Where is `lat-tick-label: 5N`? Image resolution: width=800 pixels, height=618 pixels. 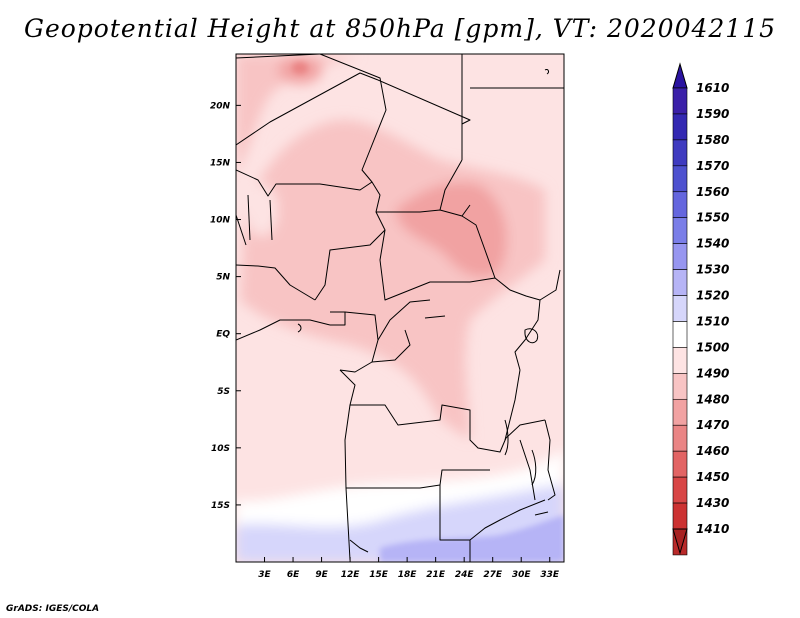
lat-tick-label: 5N is located at coordinates (223, 278).